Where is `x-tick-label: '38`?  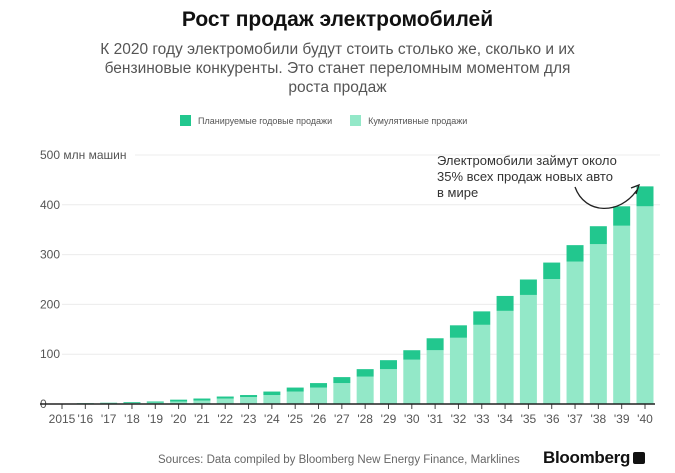 x-tick-label: '38 is located at coordinates (599, 419).